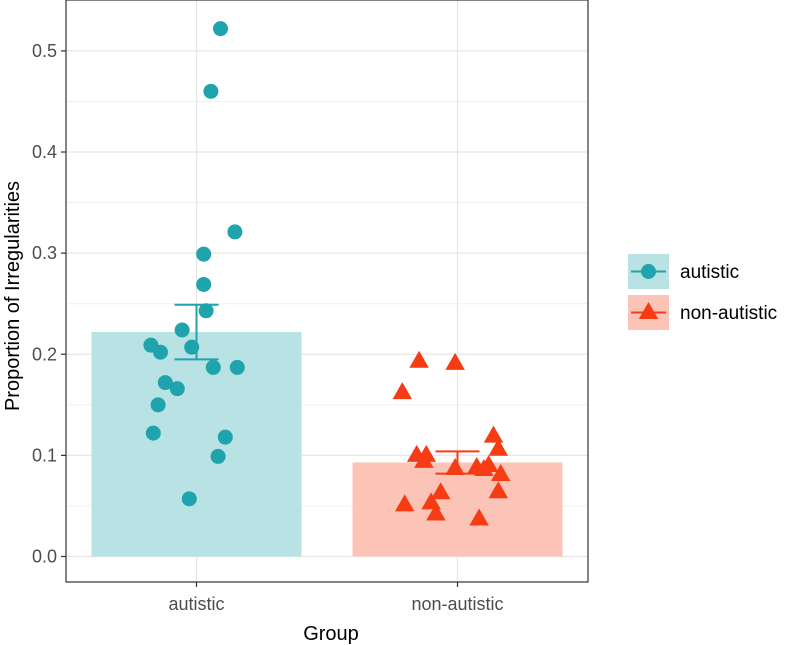  What do you see at coordinates (44, 354) in the screenshot?
I see `y-tick-label: 0.2` at bounding box center [44, 354].